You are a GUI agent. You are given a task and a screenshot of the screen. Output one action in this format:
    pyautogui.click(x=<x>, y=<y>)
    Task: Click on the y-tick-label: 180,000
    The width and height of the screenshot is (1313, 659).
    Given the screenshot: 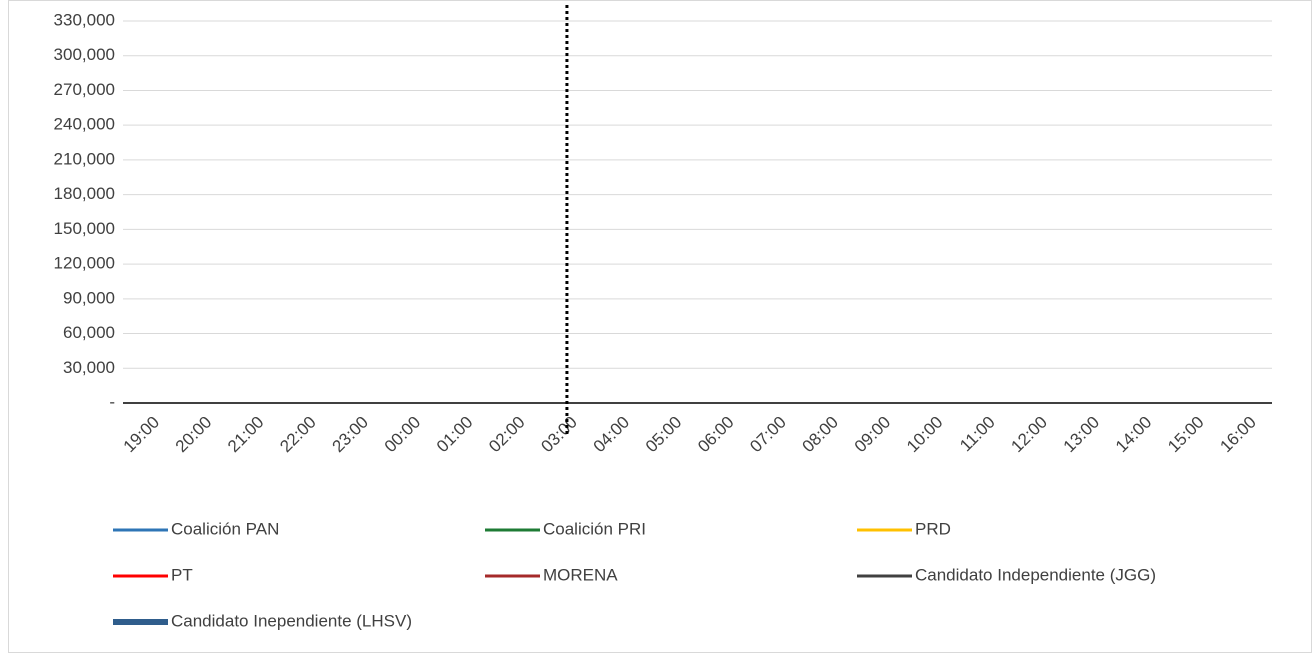 What is the action you would take?
    pyautogui.click(x=84, y=193)
    